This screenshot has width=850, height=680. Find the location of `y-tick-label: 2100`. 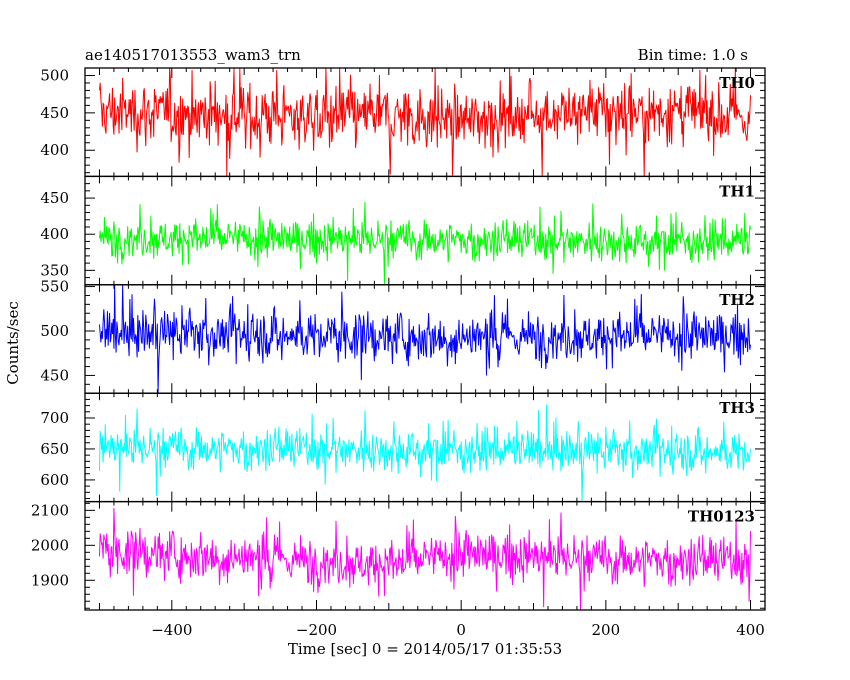

y-tick-label: 2100 is located at coordinates (50, 510).